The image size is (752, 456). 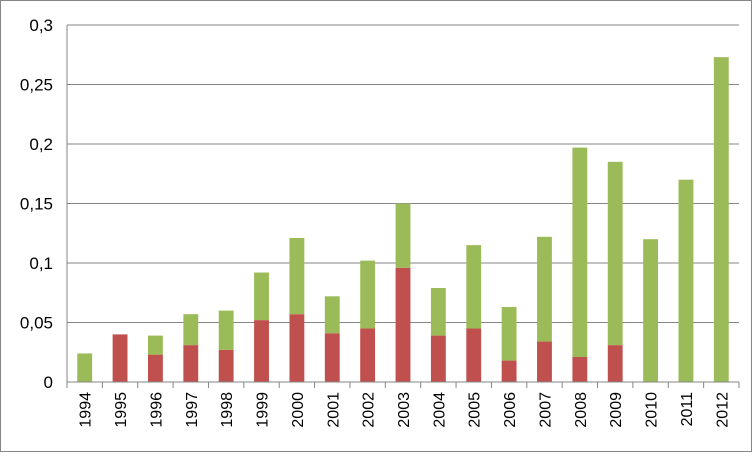 What do you see at coordinates (369, 410) in the screenshot?
I see `x-tick-label: 2002` at bounding box center [369, 410].